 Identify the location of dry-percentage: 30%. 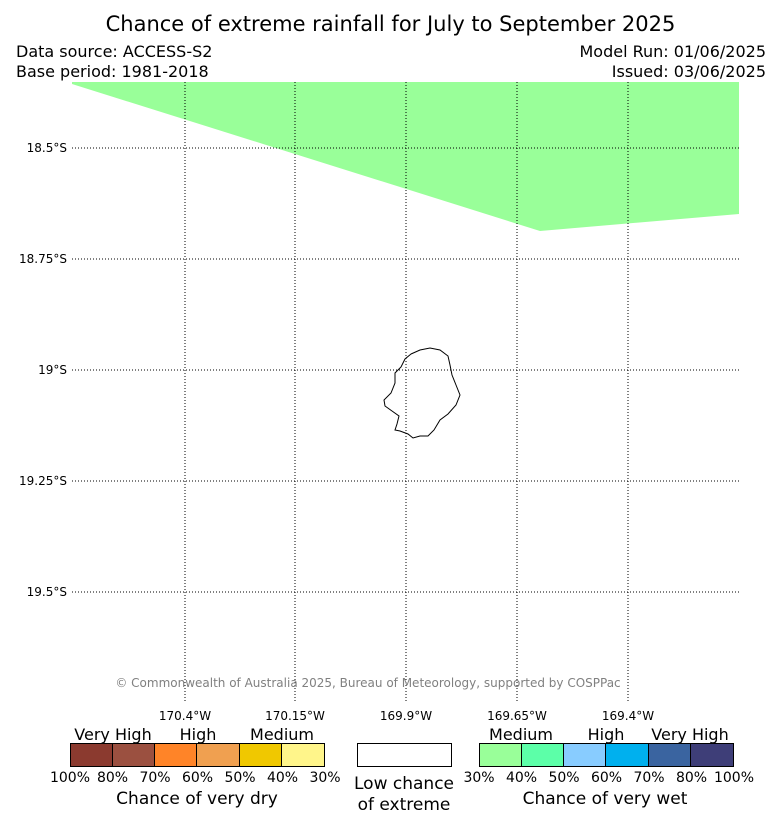
(325, 778).